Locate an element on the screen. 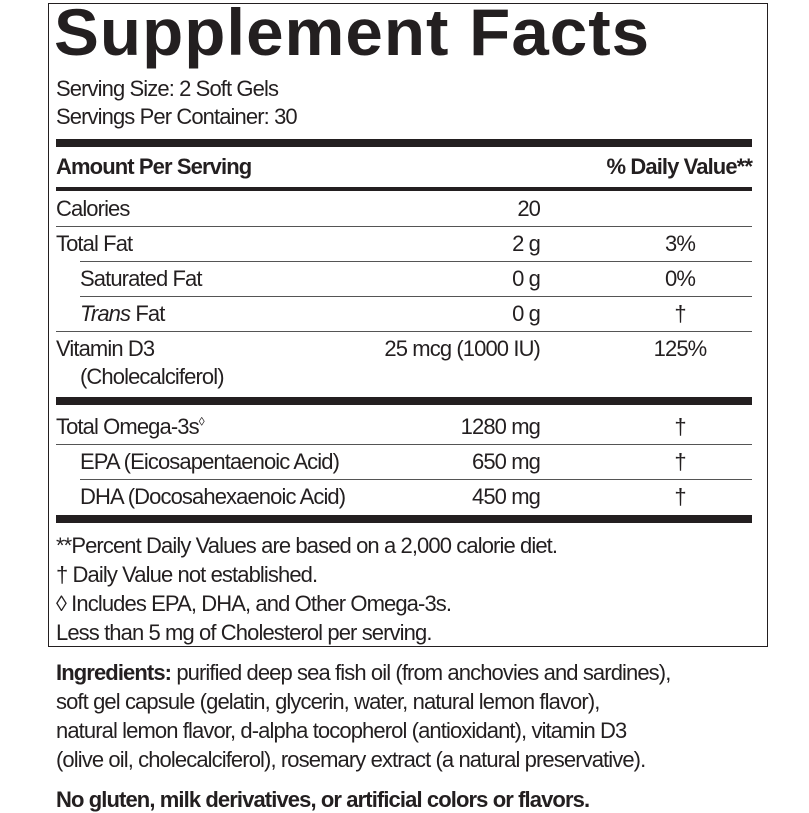  nutrient-name: DHA (Docosahexaenoic Acid) is located at coordinates (213, 496).